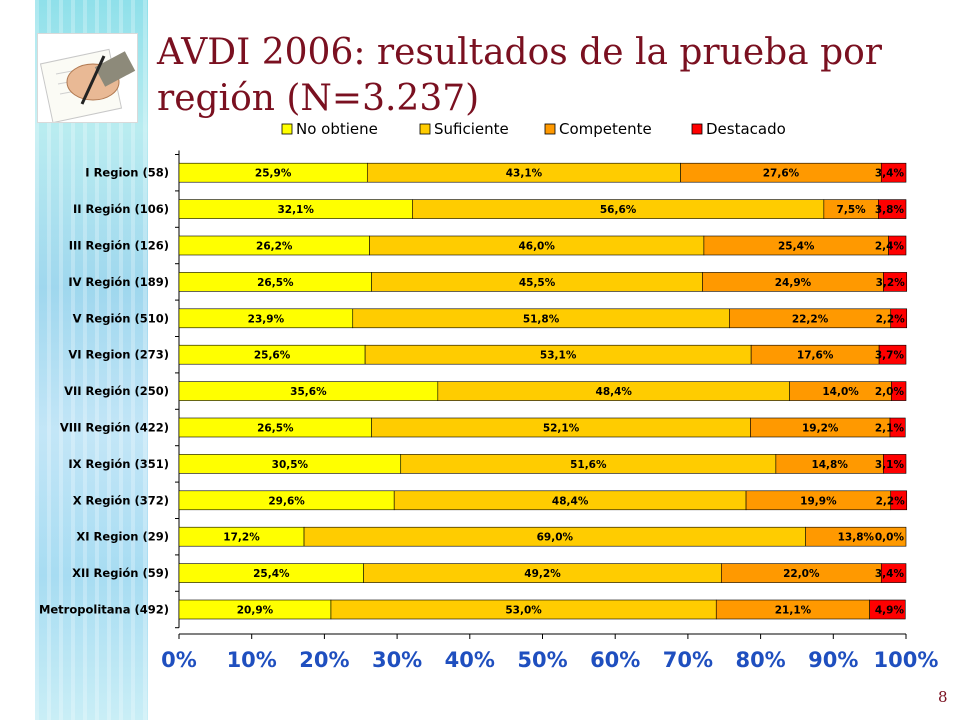 Image resolution: width=960 pixels, height=720 pixels. What do you see at coordinates (119, 246) in the screenshot?
I see `category-label: III Región (126)` at bounding box center [119, 246].